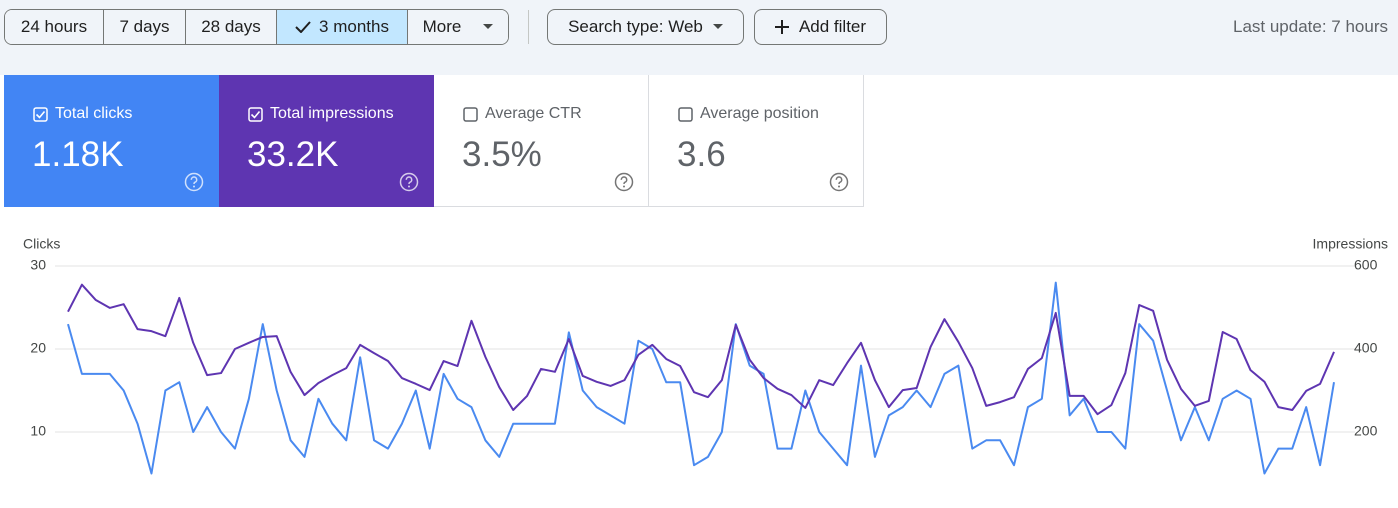  What do you see at coordinates (1366, 348) in the screenshot?
I see `y2-tick-label: 400` at bounding box center [1366, 348].